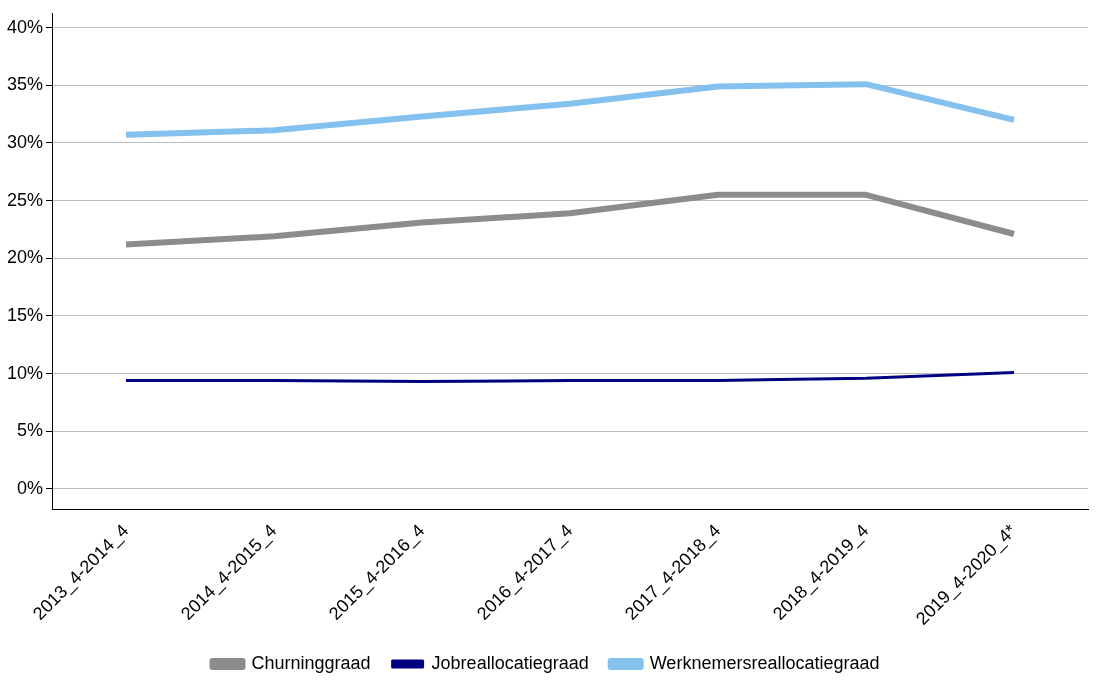 The image size is (1098, 693). Describe the element at coordinates (764, 662) in the screenshot. I see `legend-label: Werknemersreallocatiegraad` at that location.